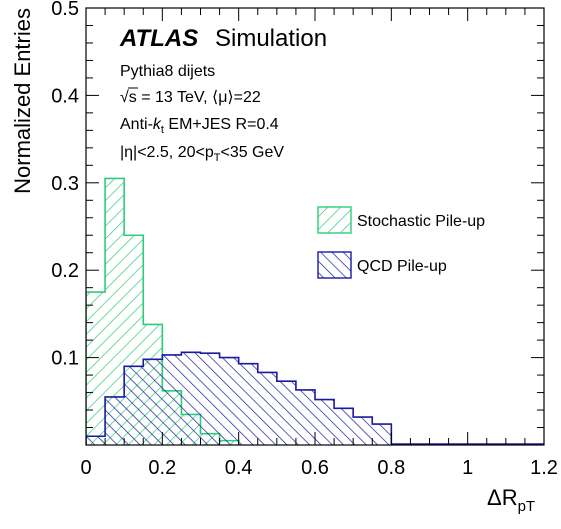 The image size is (561, 529). Describe the element at coordinates (162, 468) in the screenshot. I see `x-tick-label: 0.2` at that location.